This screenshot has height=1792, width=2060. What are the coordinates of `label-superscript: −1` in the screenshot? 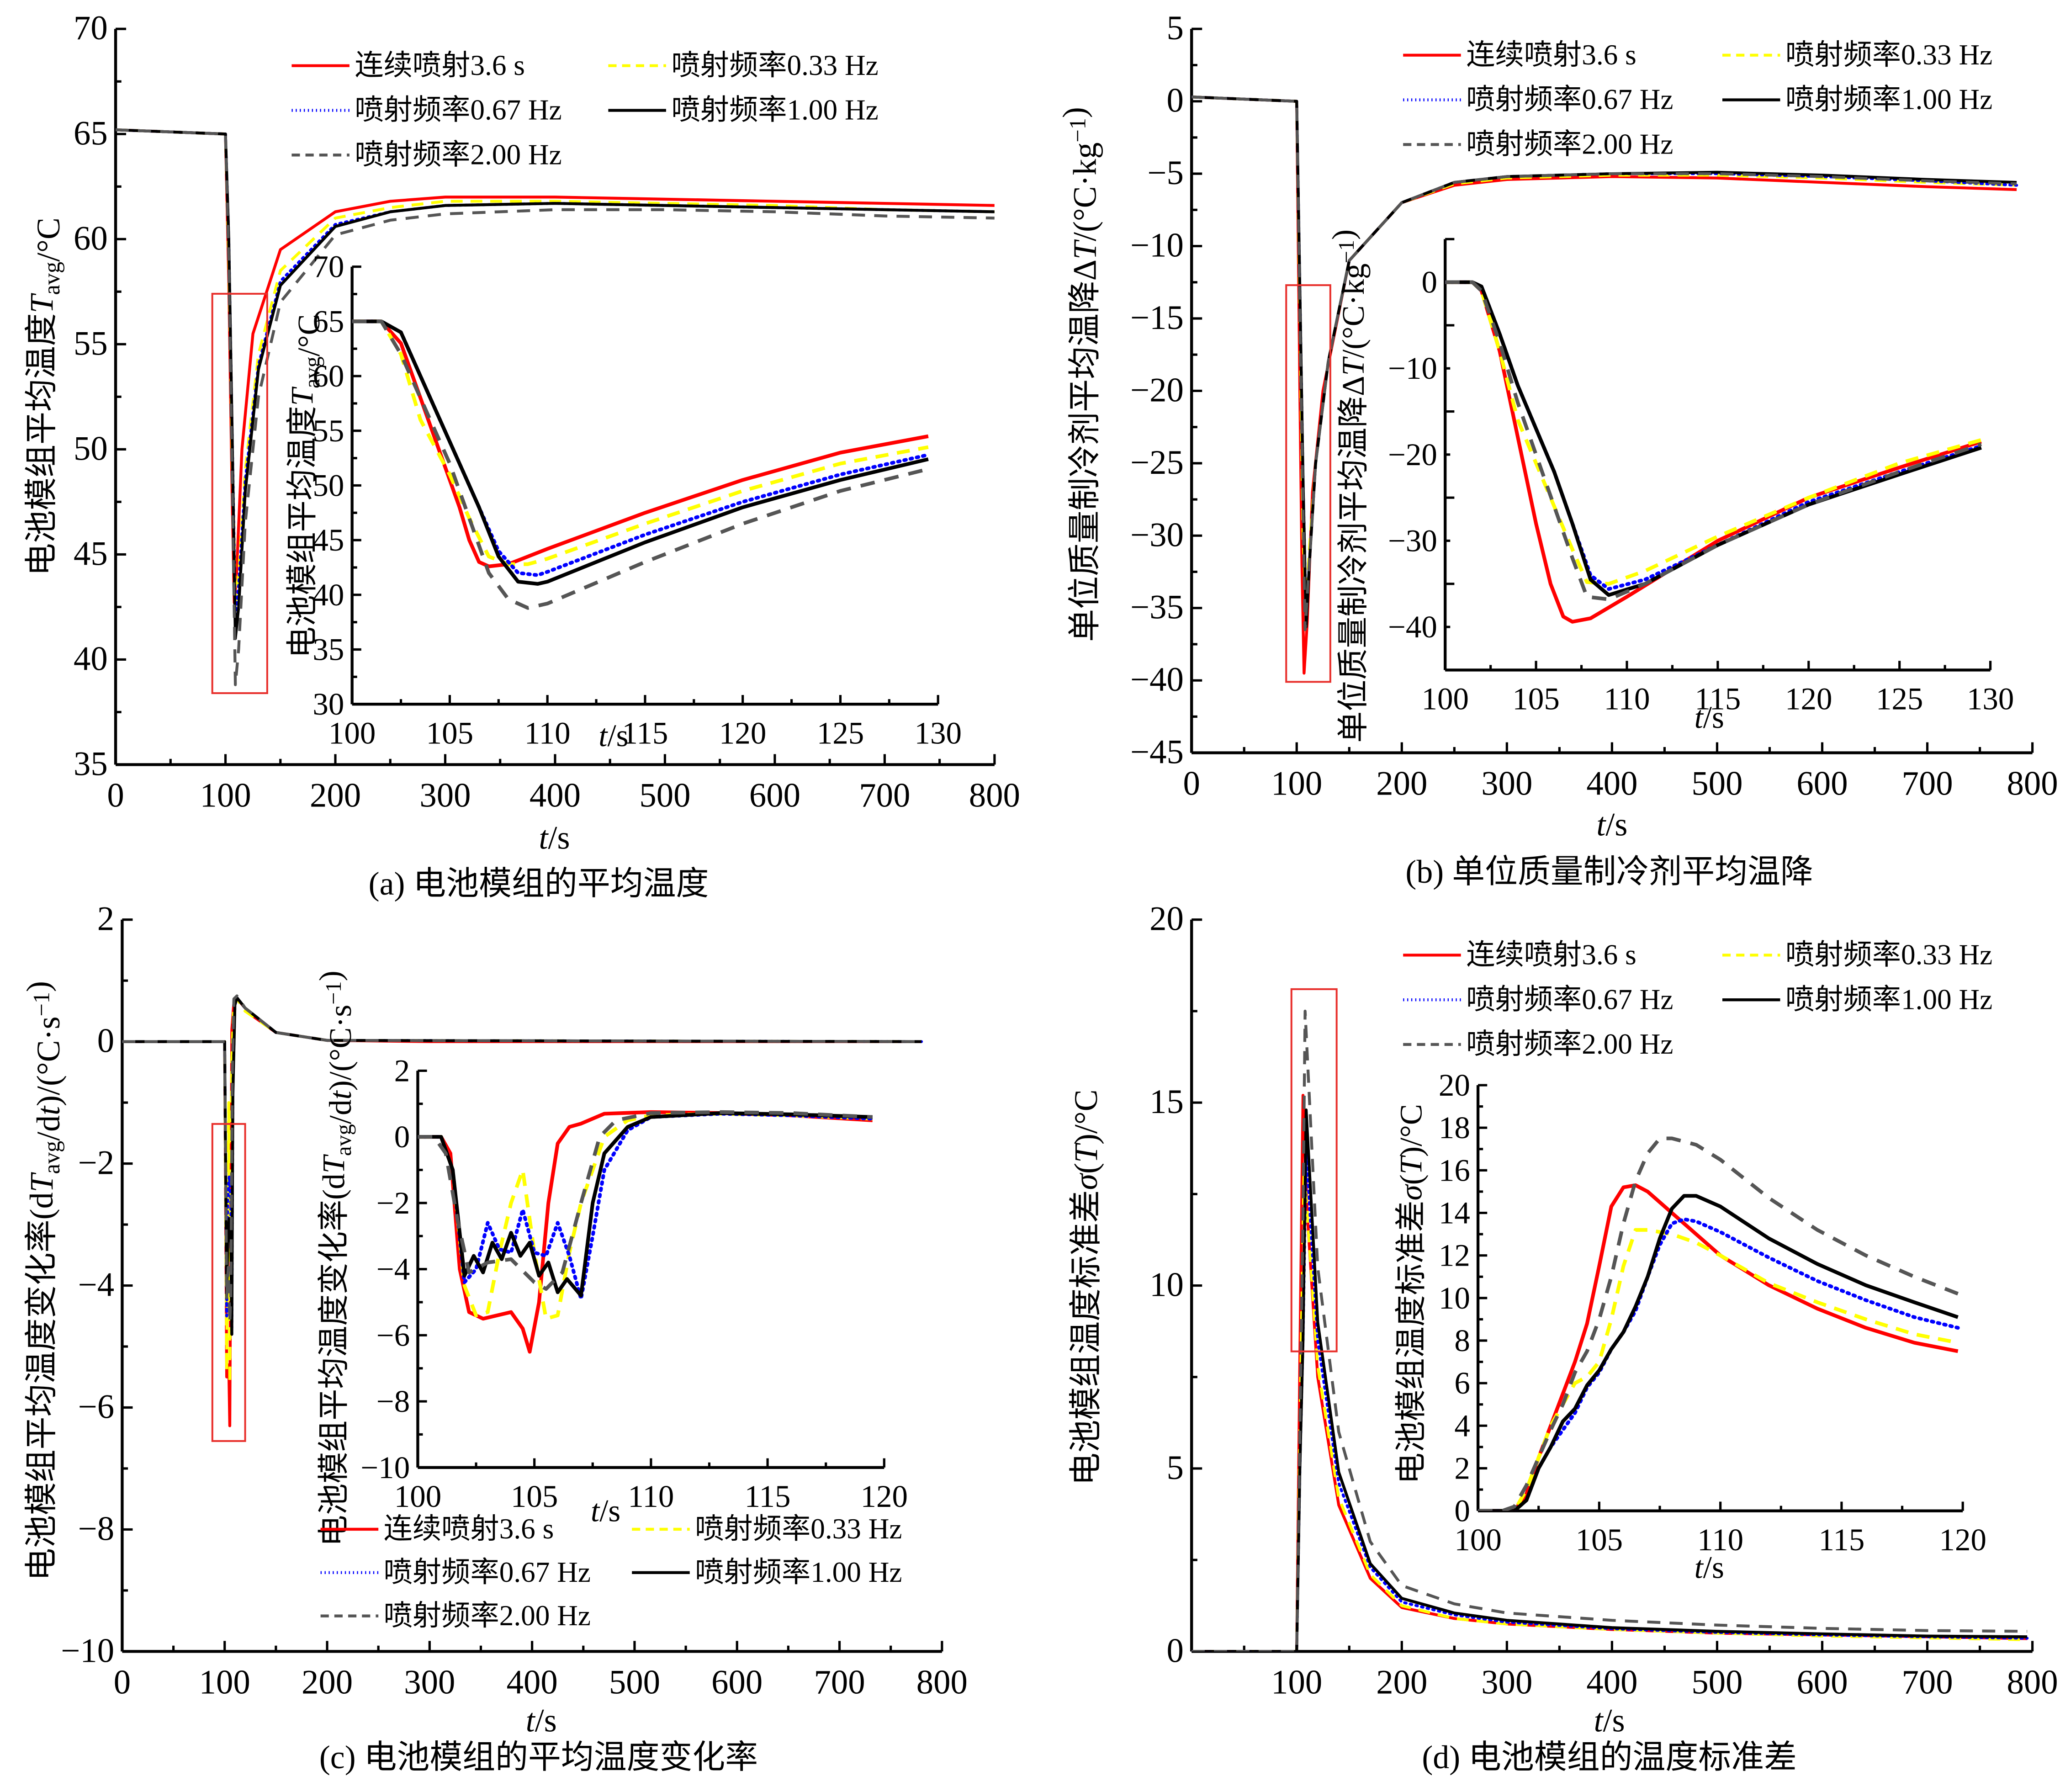 It's located at (41, 1004).